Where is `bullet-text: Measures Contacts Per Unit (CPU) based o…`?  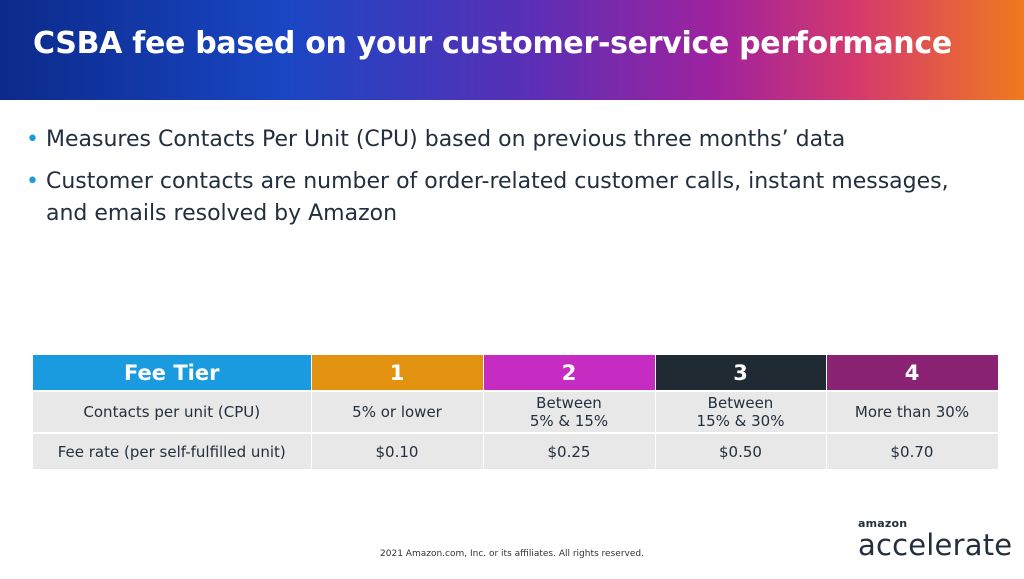 bullet-text: Measures Contacts Per Unit (CPU) based o… is located at coordinates (446, 139).